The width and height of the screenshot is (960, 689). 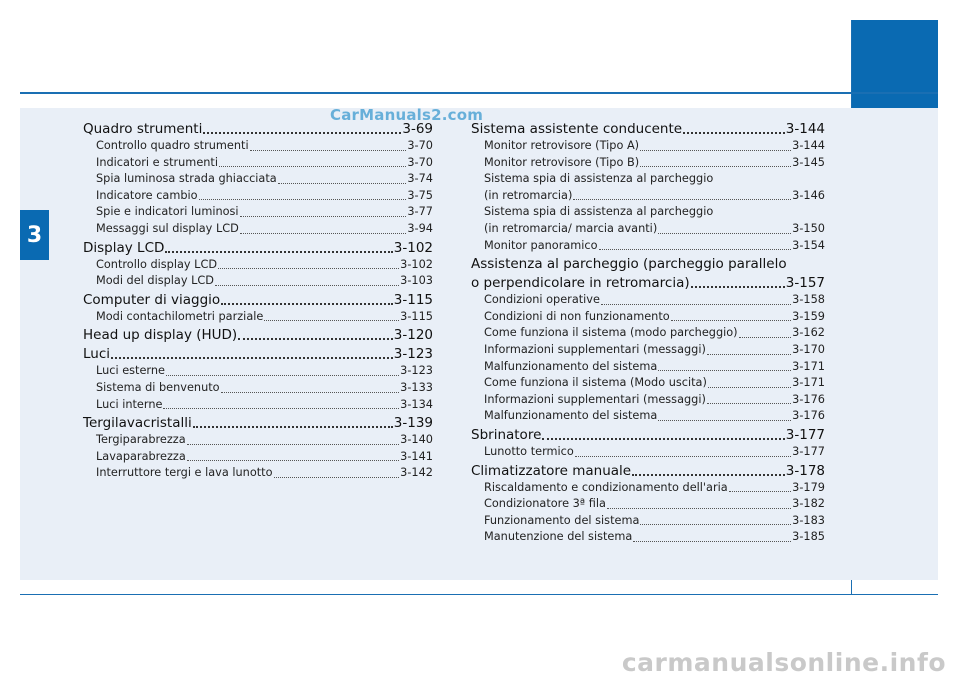 What do you see at coordinates (258, 405) in the screenshot?
I see `toc-item-entry: Luci interne 3-134` at bounding box center [258, 405].